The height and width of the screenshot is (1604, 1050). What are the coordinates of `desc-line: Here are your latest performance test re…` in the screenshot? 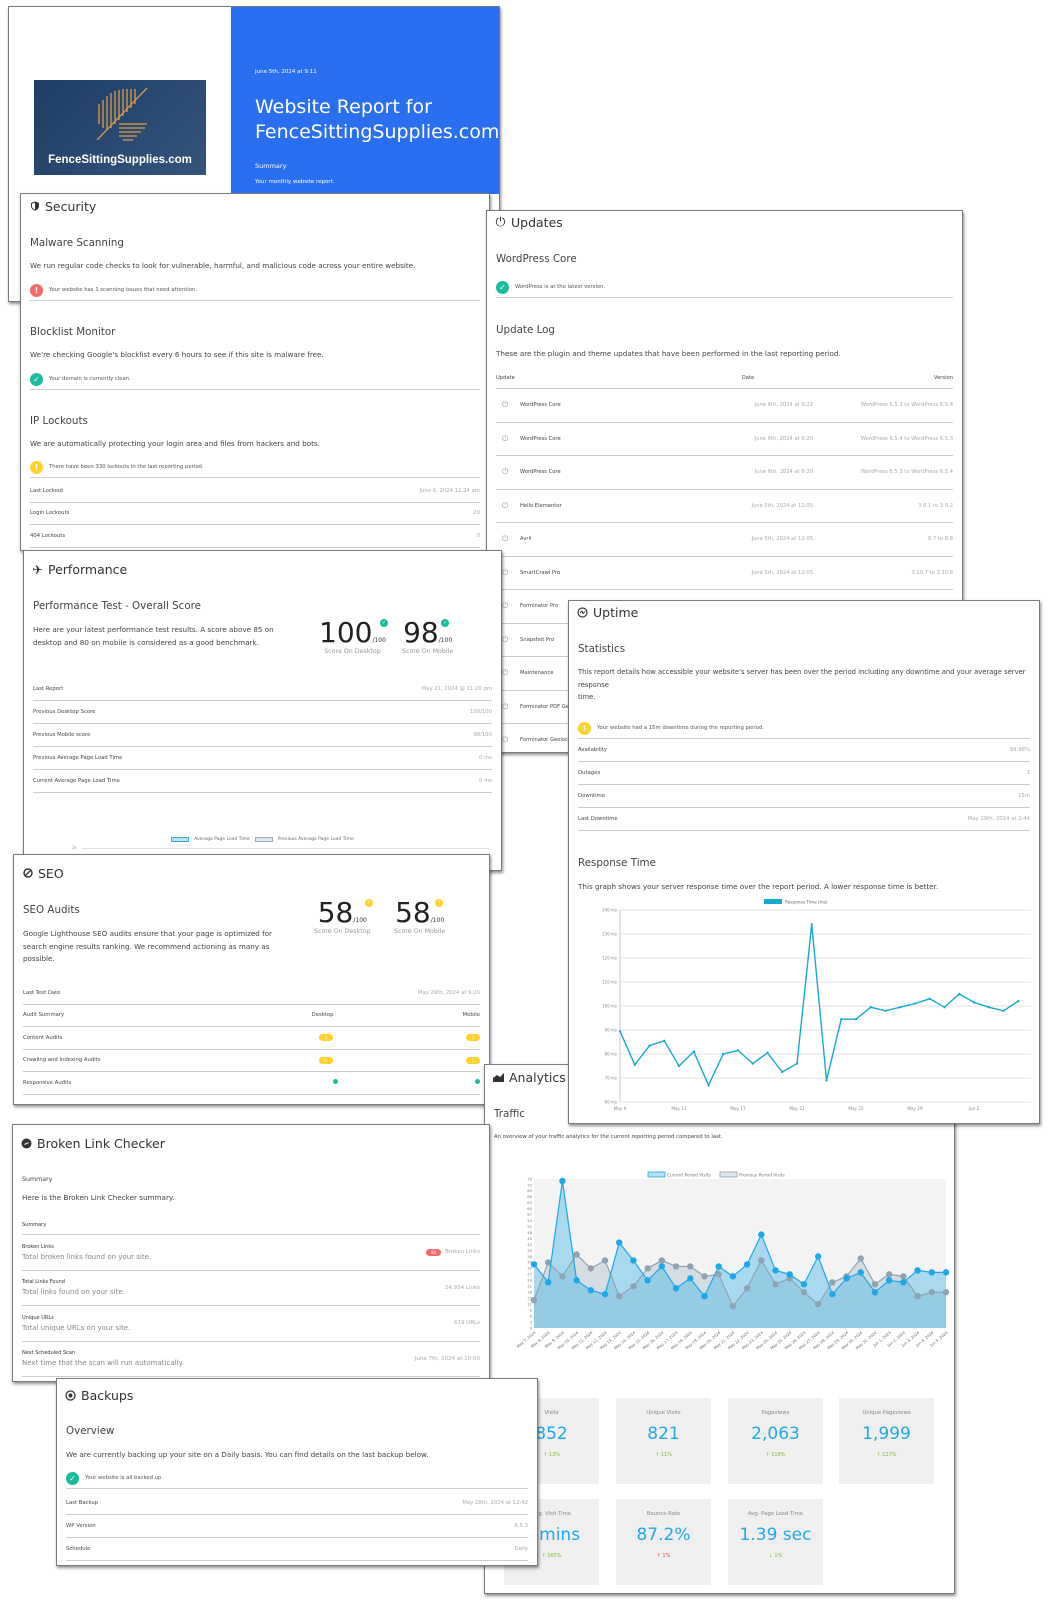 It's located at (153, 629).